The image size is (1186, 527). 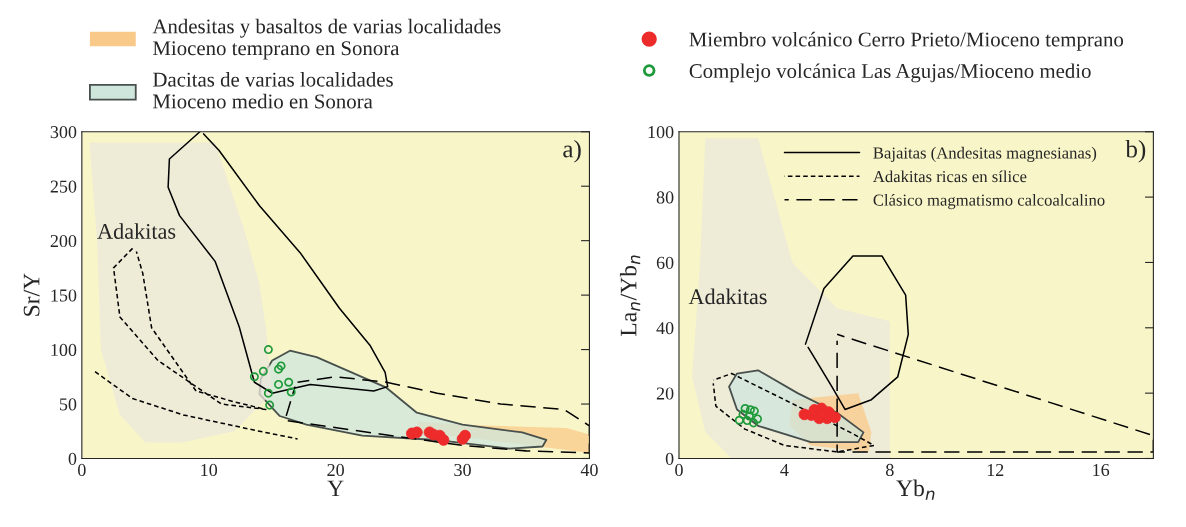 What do you see at coordinates (665, 328) in the screenshot?
I see `y-tick-label: 40` at bounding box center [665, 328].